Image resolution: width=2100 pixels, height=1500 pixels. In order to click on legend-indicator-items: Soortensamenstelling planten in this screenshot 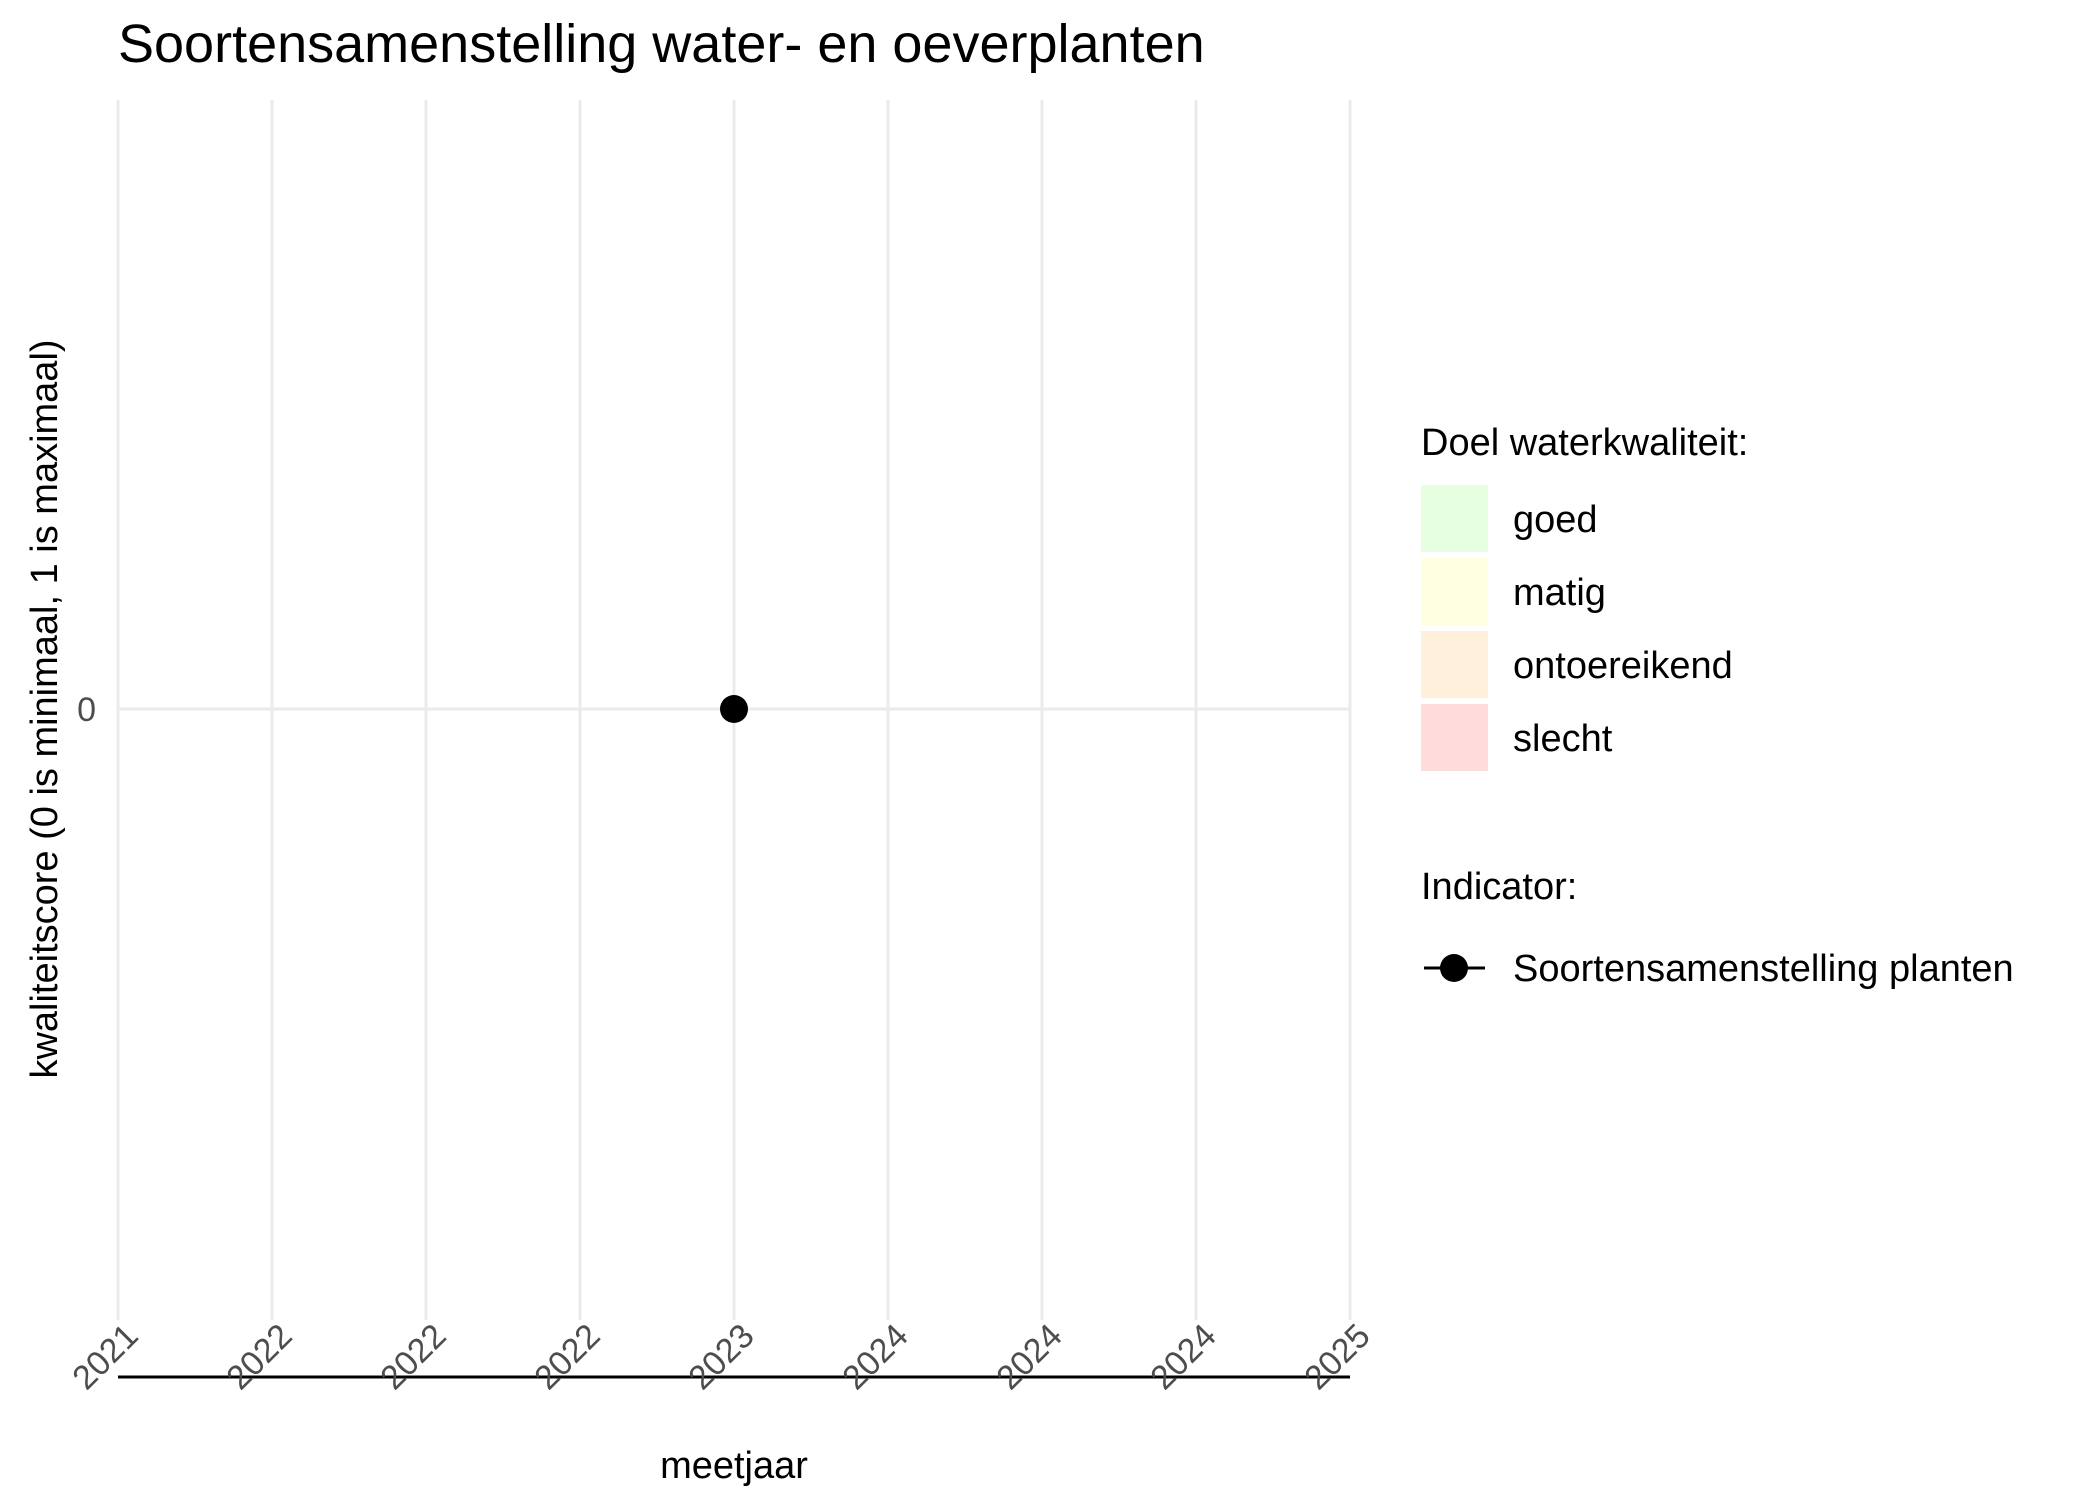, I will do `click(1719, 969)`.